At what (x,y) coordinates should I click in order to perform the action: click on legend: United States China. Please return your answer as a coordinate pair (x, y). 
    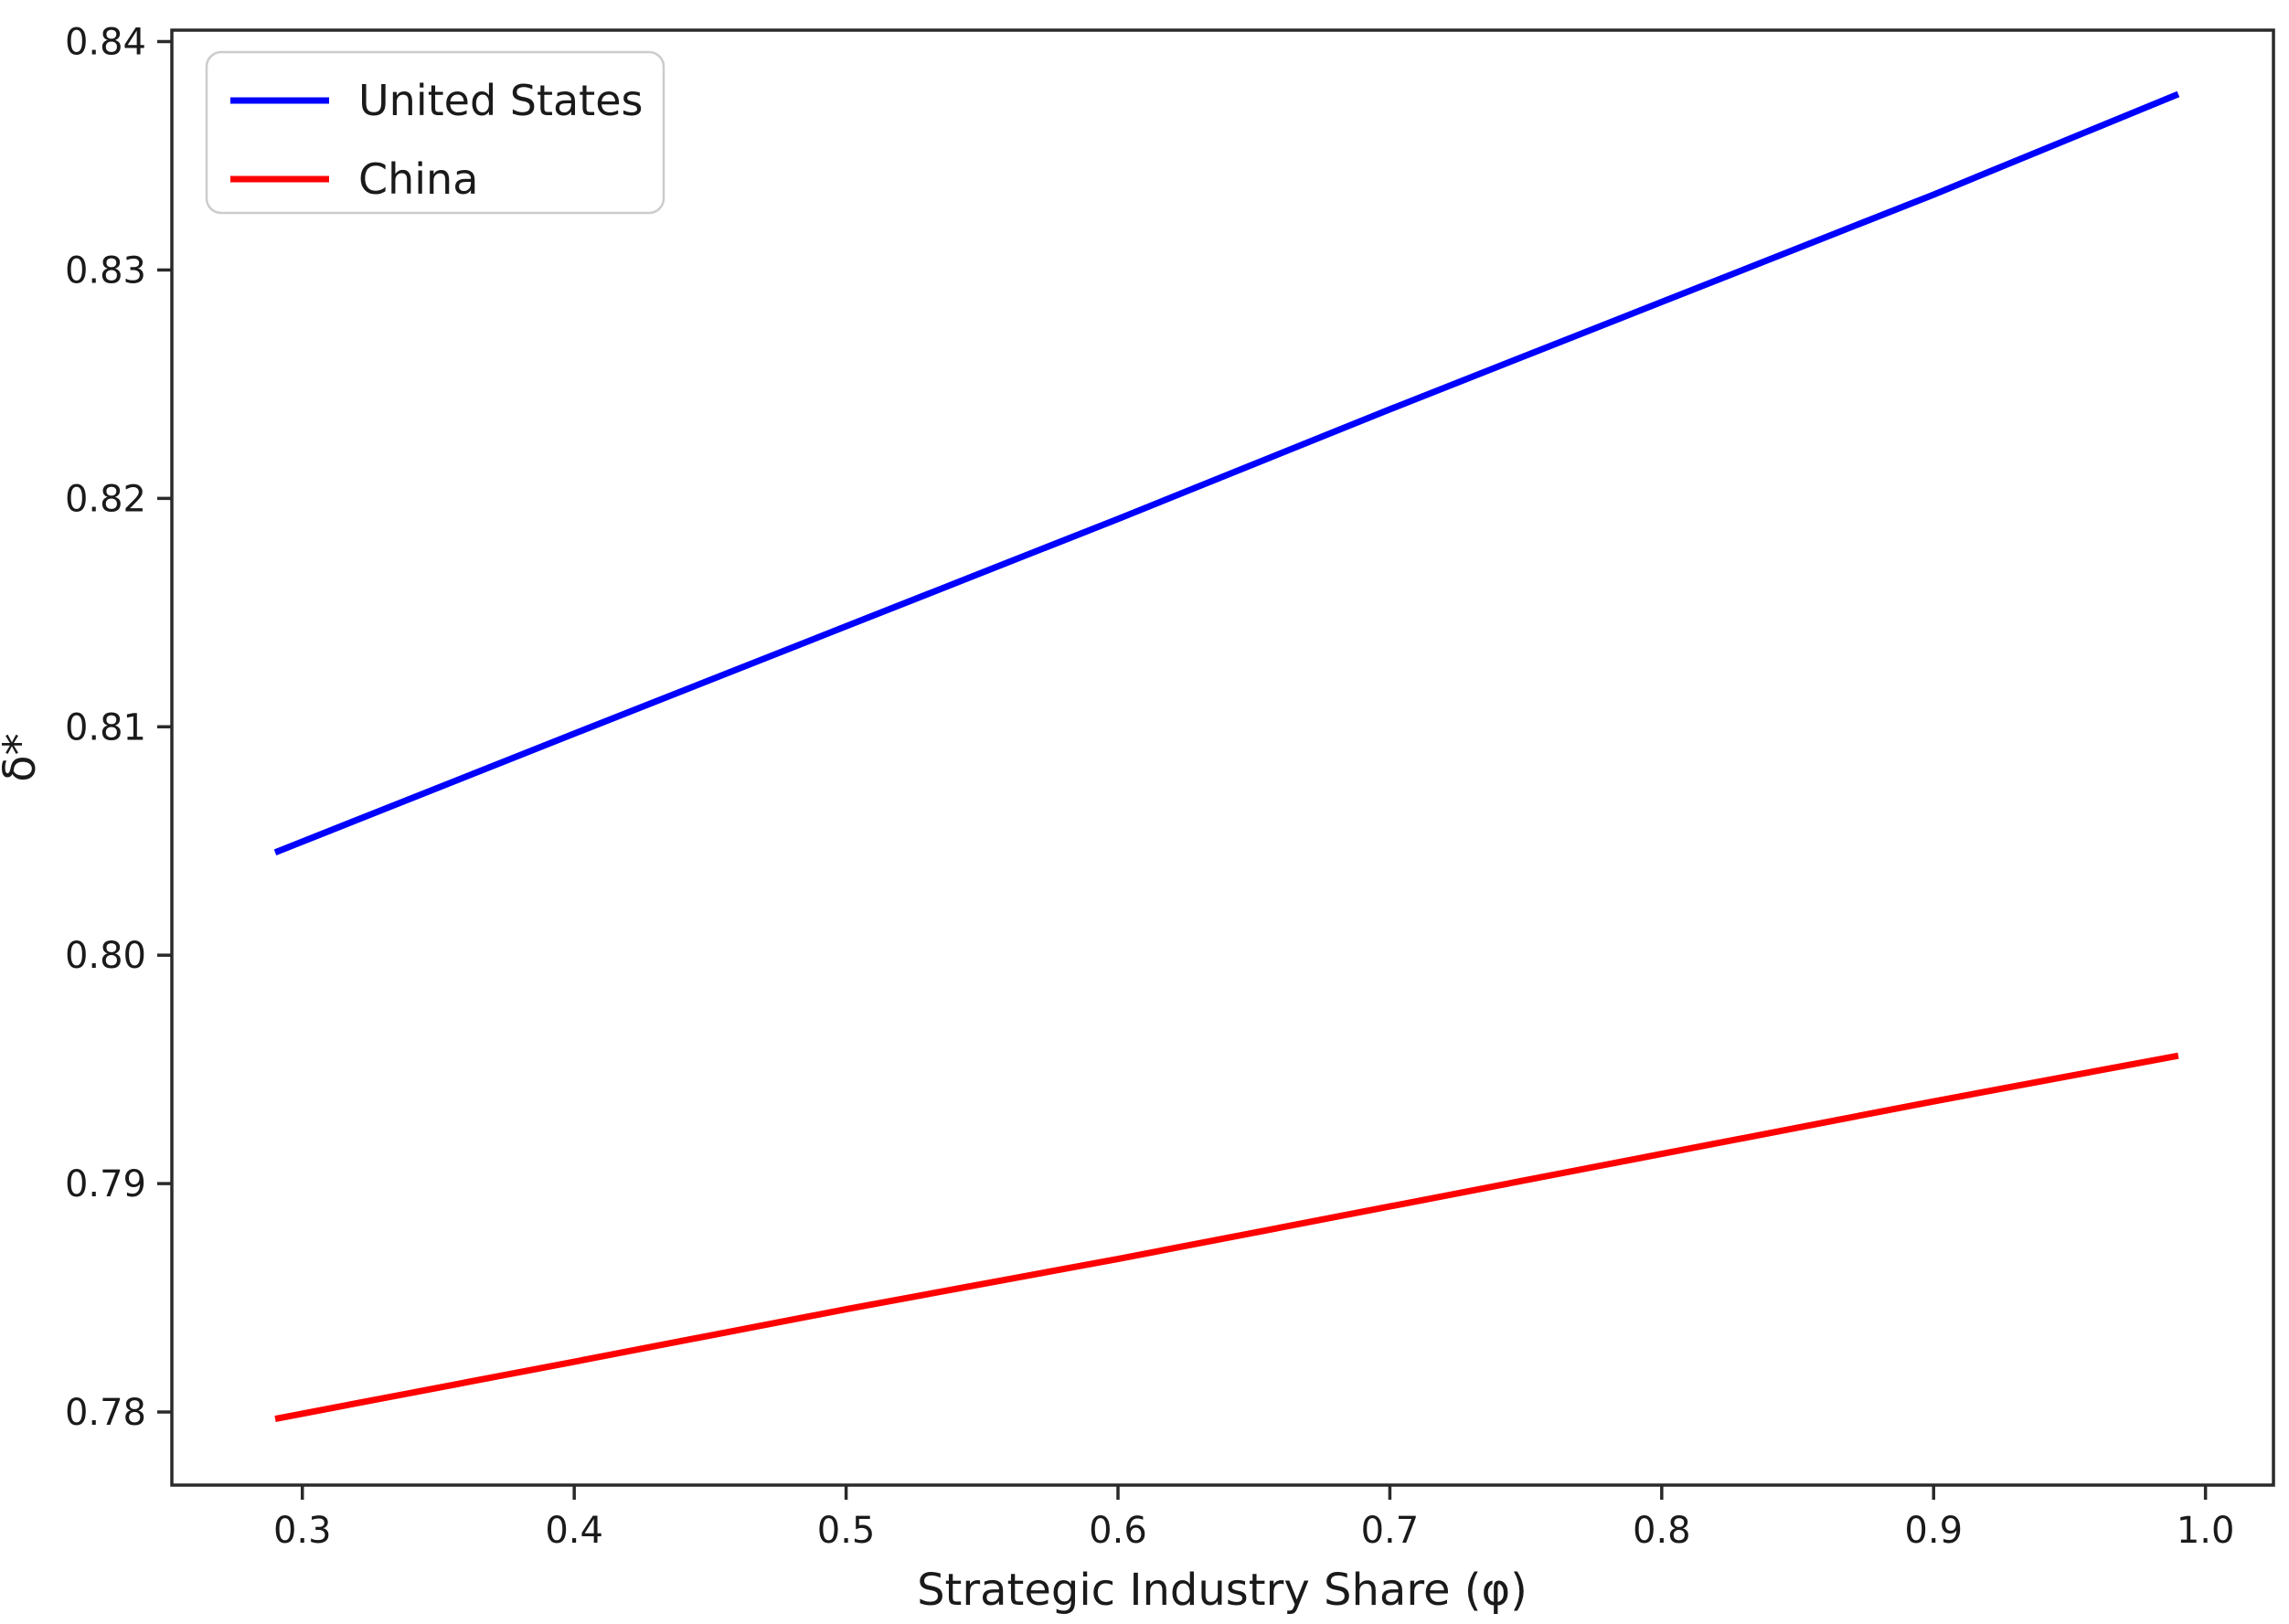
    Looking at the image, I should click on (435, 132).